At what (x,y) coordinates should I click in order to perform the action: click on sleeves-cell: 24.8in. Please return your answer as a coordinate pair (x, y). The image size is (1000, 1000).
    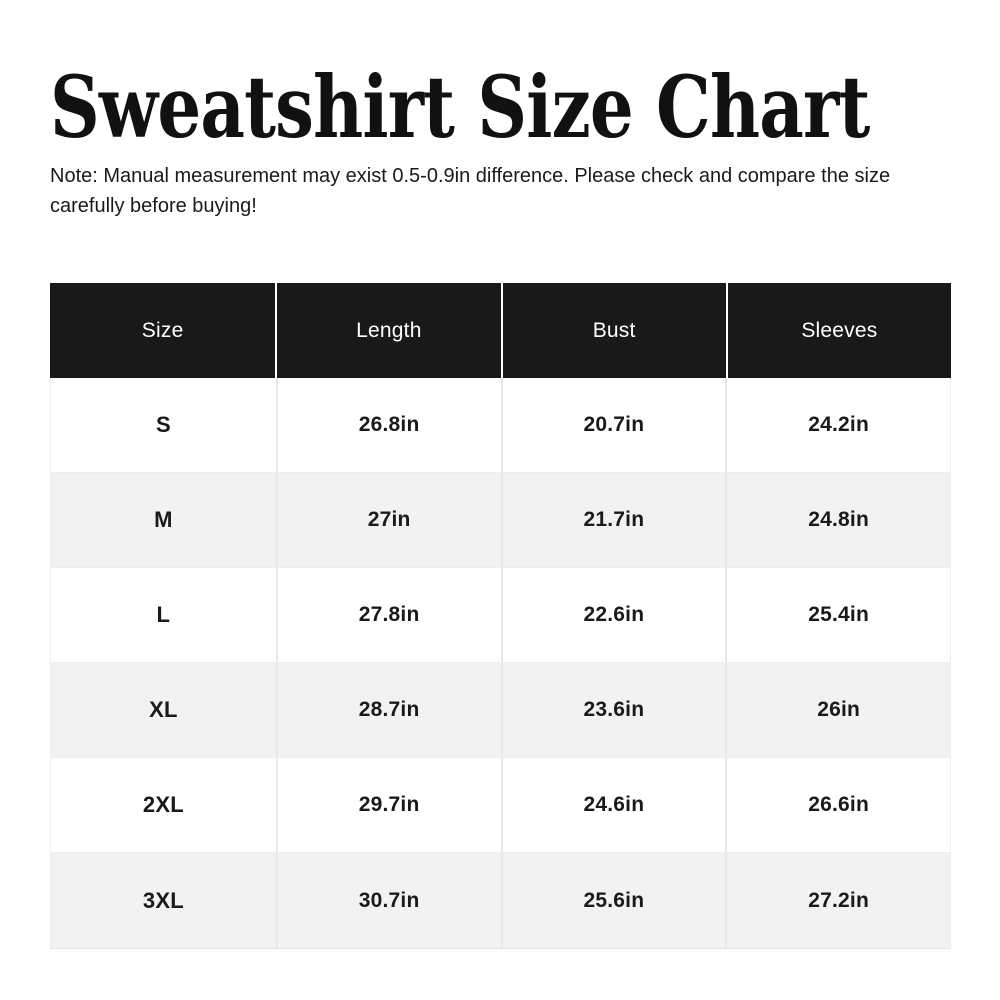
    Looking at the image, I should click on (837, 520).